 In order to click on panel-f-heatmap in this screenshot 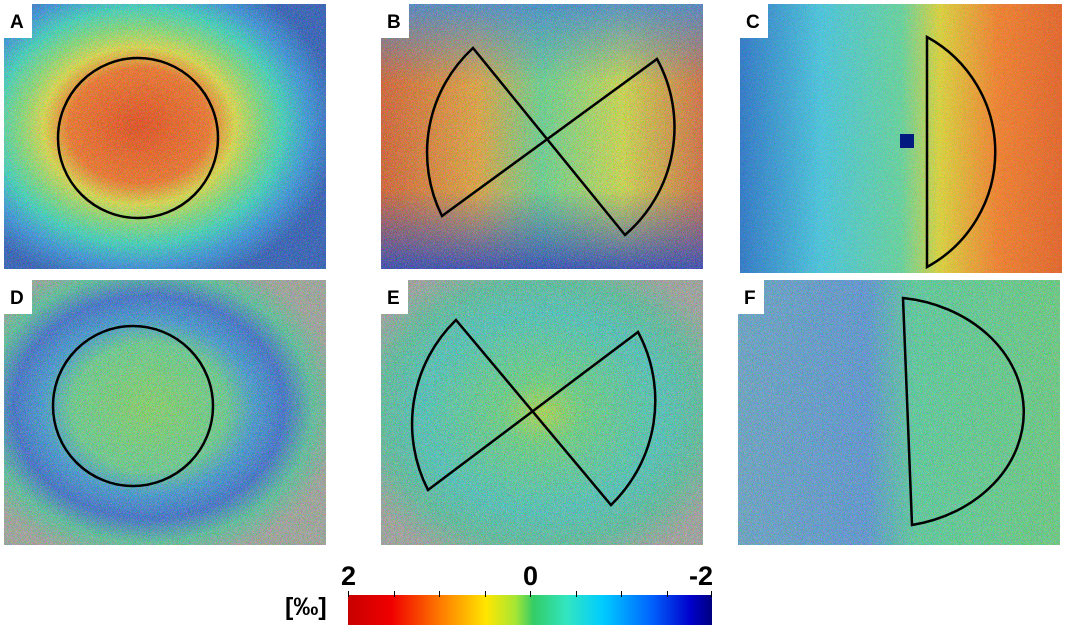, I will do `click(899, 412)`.